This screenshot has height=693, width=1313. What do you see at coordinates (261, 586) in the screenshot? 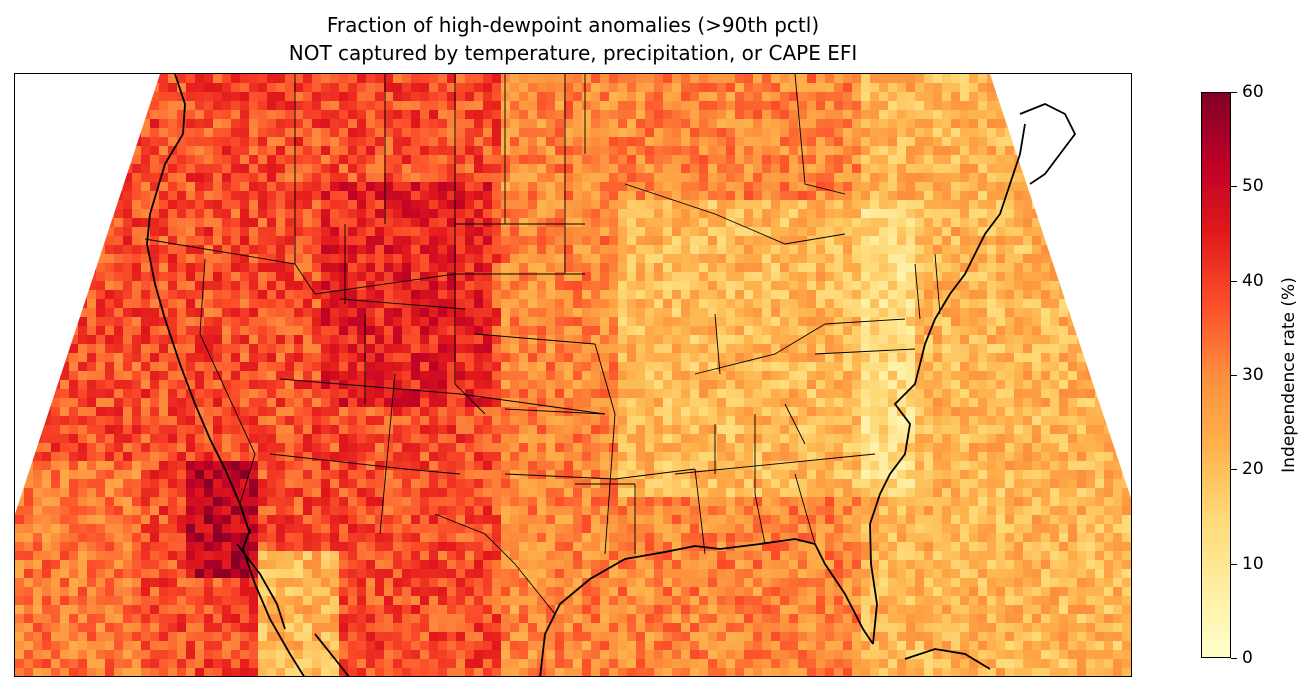
I see `gulf-california-coast` at bounding box center [261, 586].